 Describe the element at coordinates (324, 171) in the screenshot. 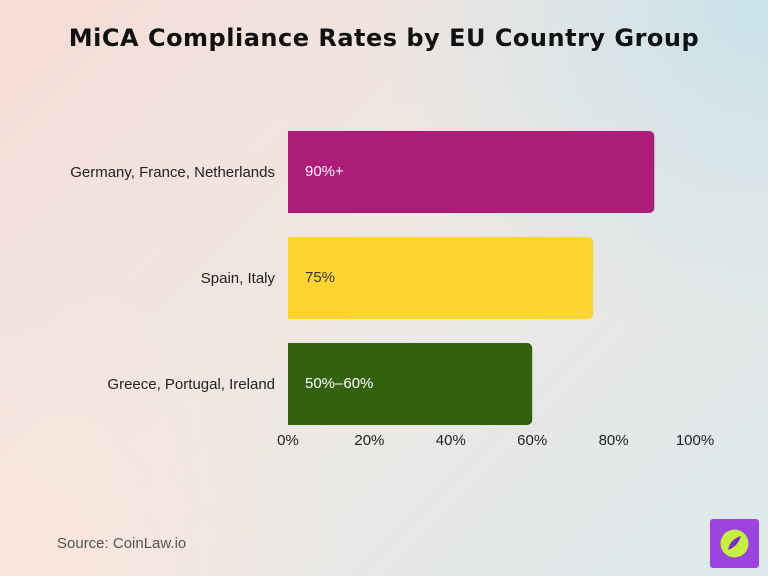

I see `data-label: 90%+` at that location.